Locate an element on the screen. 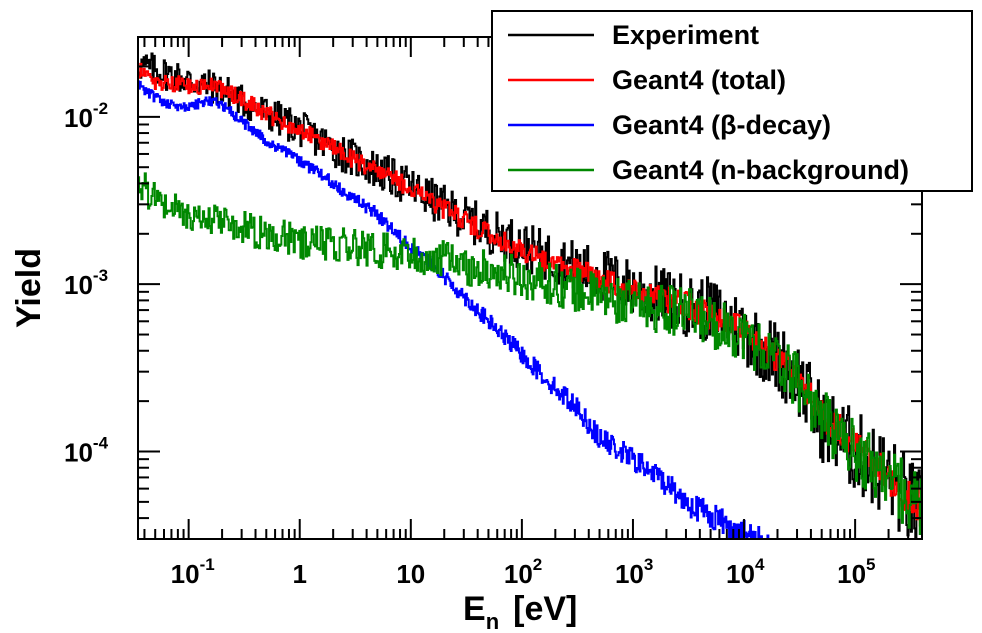 The width and height of the screenshot is (982, 633). y-tick-label-1: 10⁻³ is located at coordinates (86, 283).